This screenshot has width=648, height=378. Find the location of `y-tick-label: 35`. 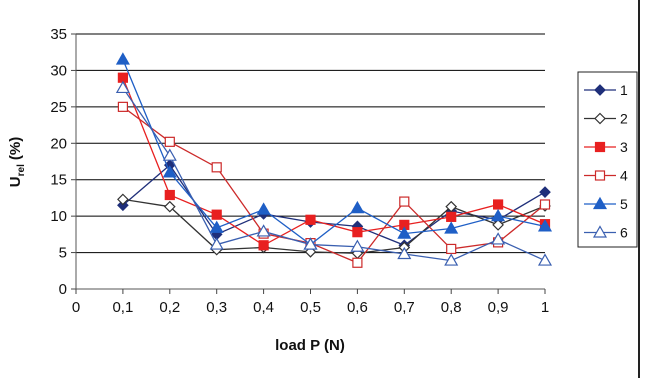

y-tick-label: 35 is located at coordinates (58, 34).